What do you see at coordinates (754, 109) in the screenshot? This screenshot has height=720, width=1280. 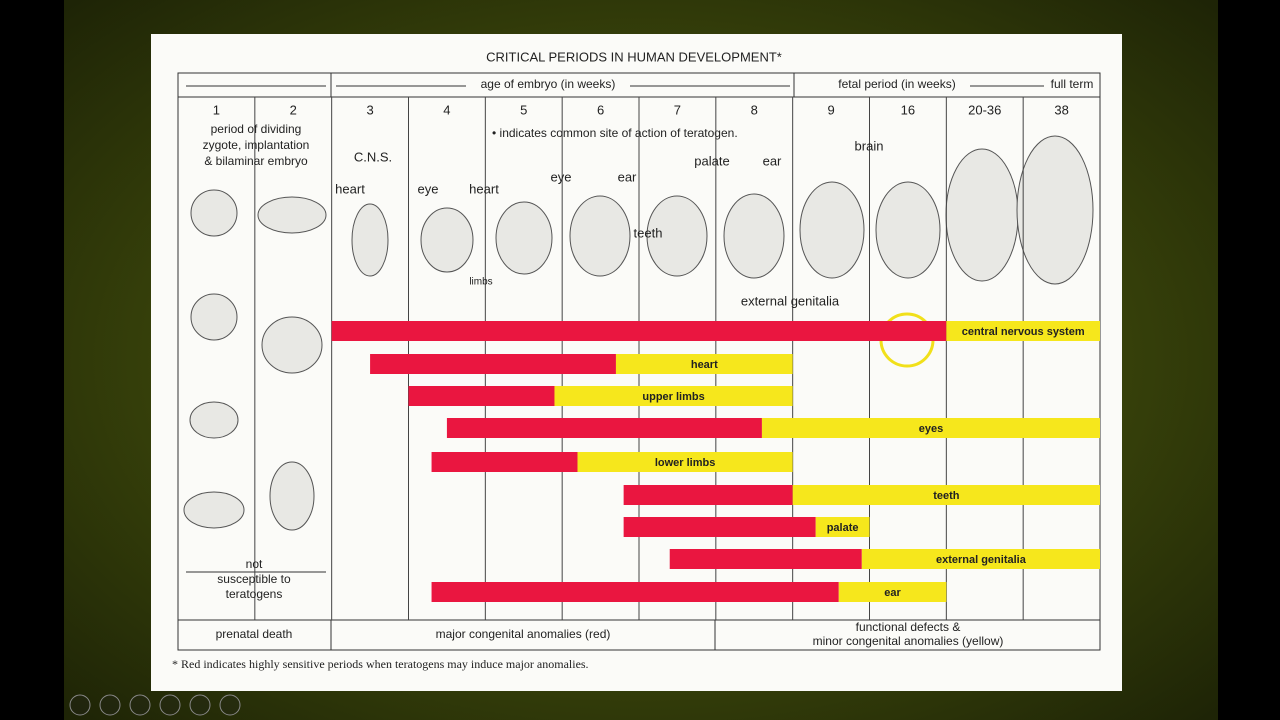 I see `week-label: 8` at bounding box center [754, 109].